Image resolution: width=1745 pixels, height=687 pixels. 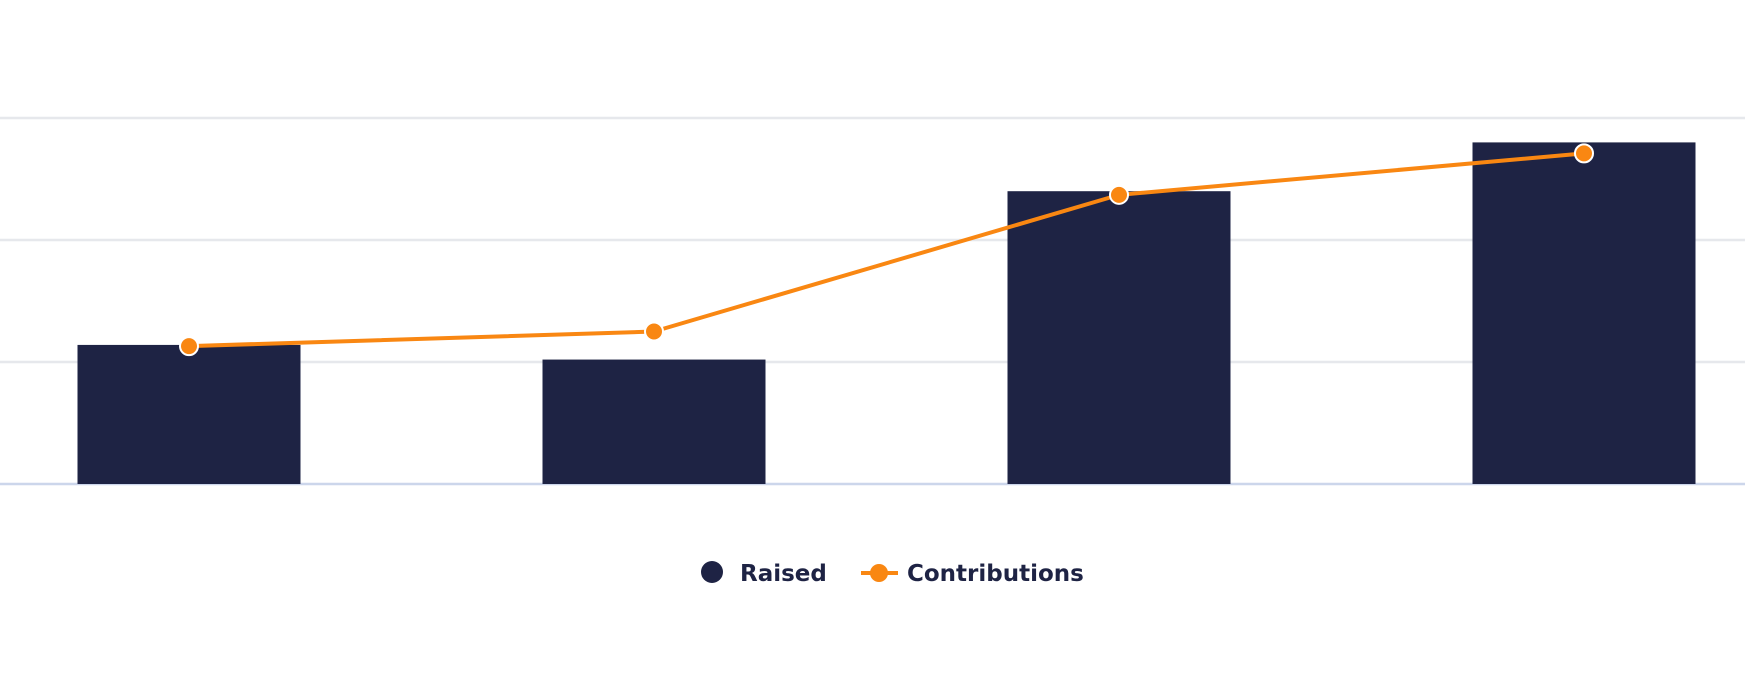 What do you see at coordinates (783, 574) in the screenshot?
I see `legend-raised-label: Raised` at bounding box center [783, 574].